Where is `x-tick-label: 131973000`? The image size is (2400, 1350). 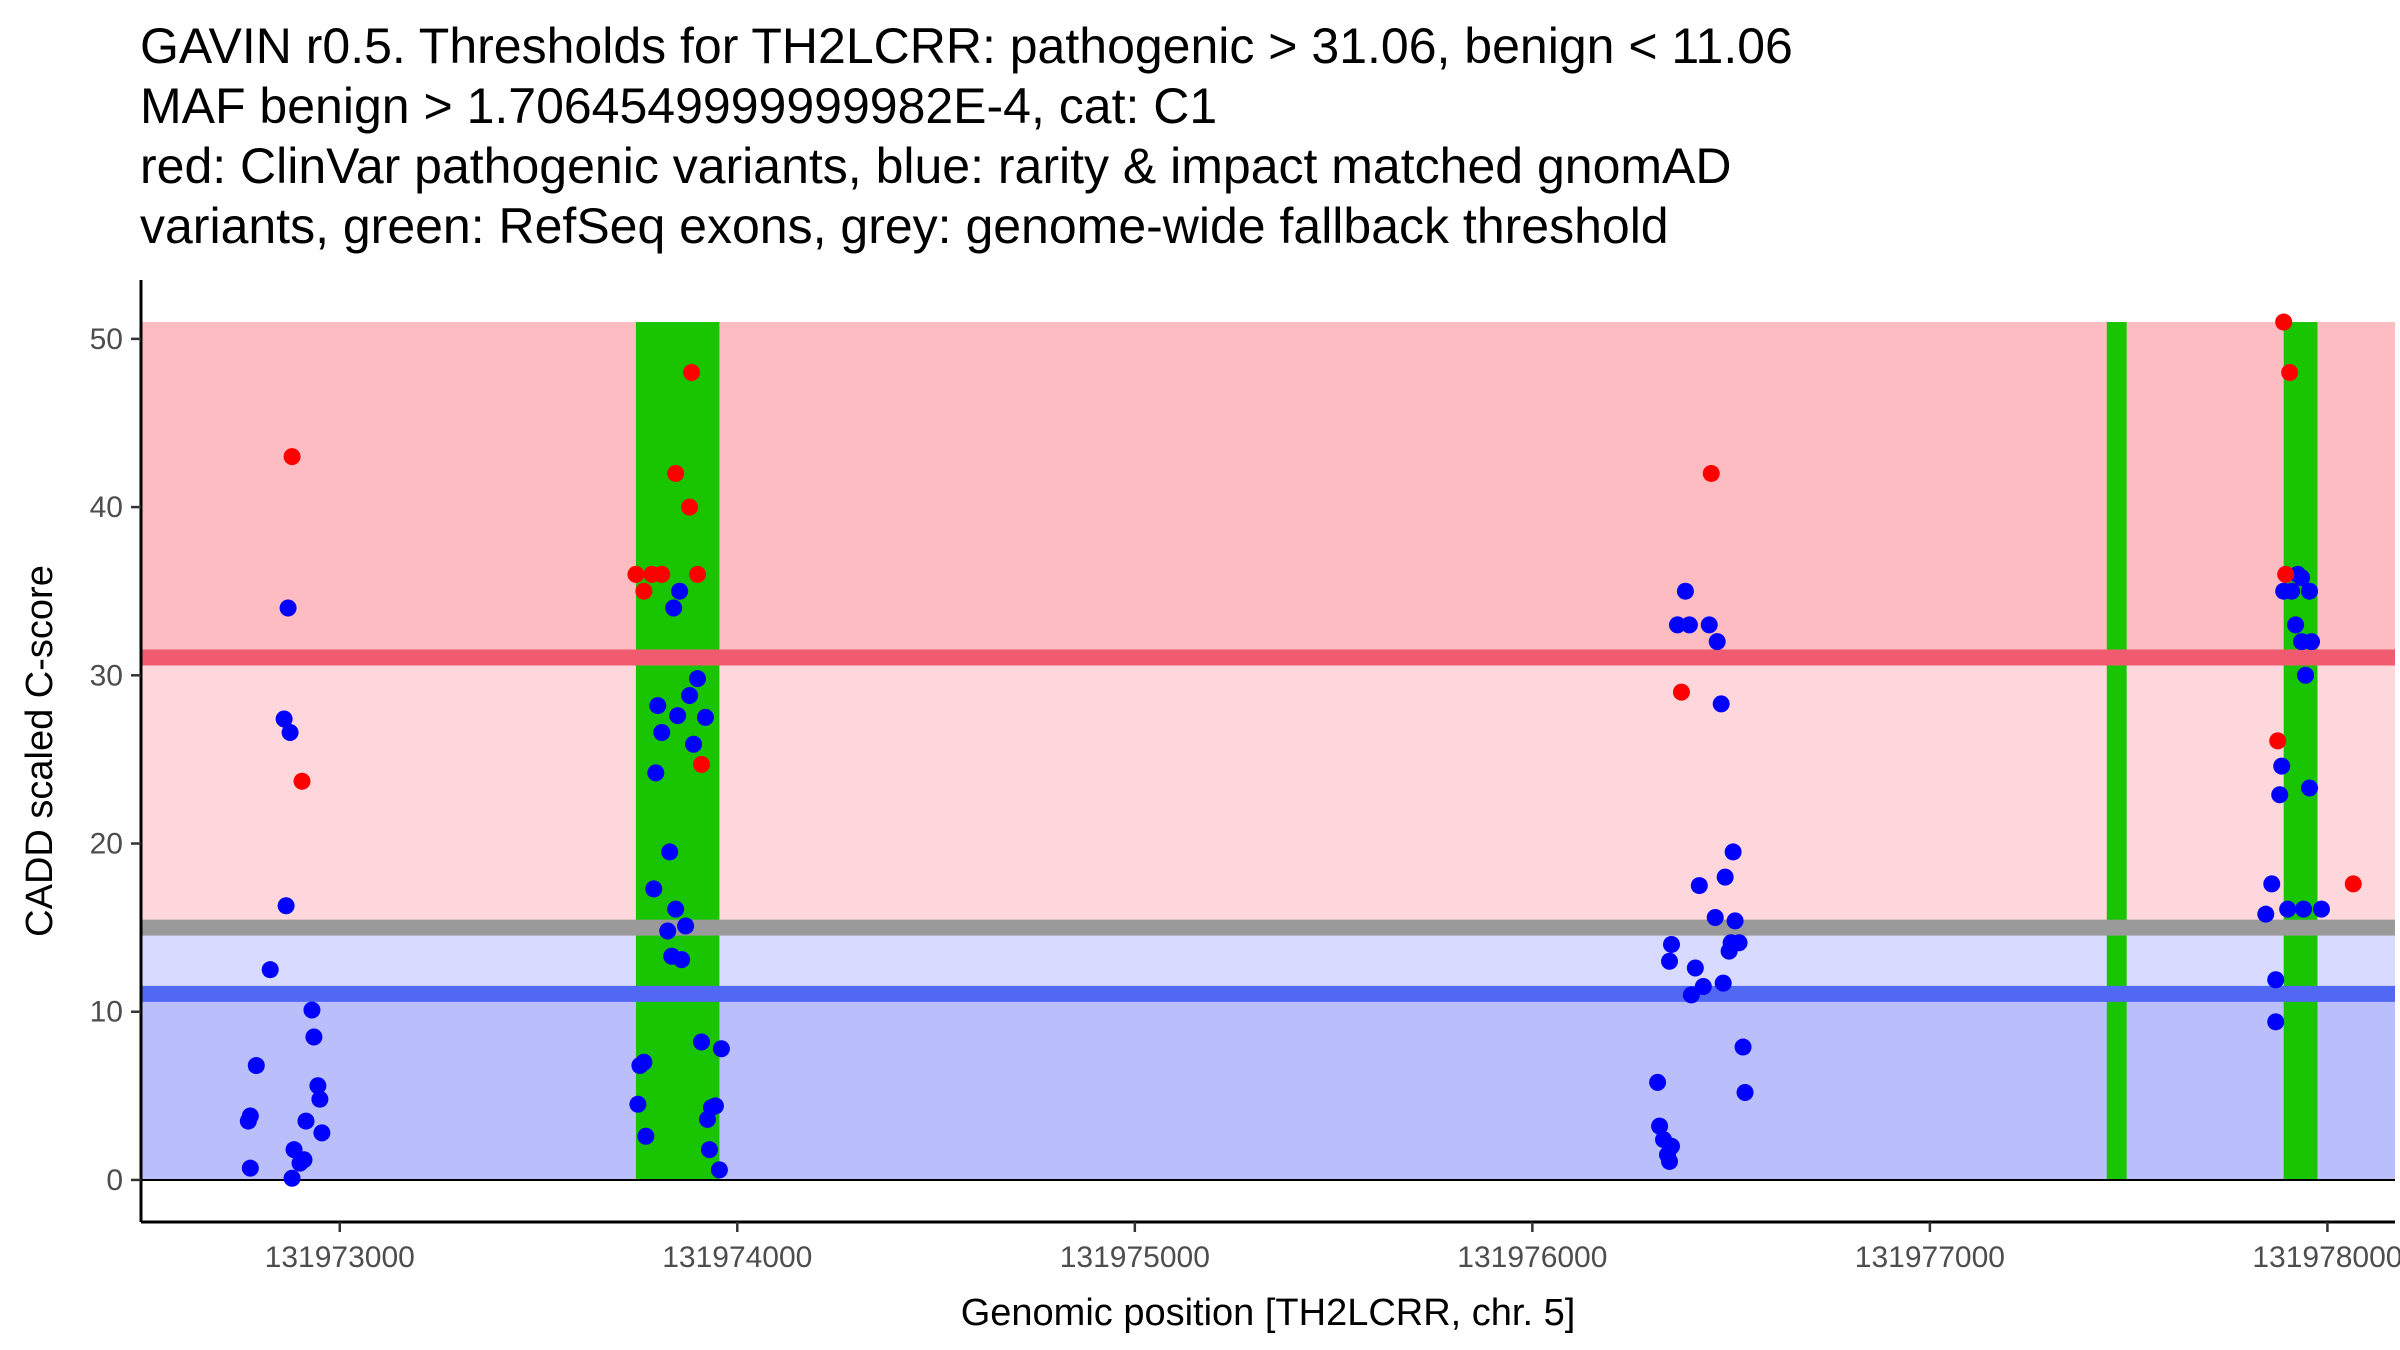 x-tick-label: 131973000 is located at coordinates (340, 1257).